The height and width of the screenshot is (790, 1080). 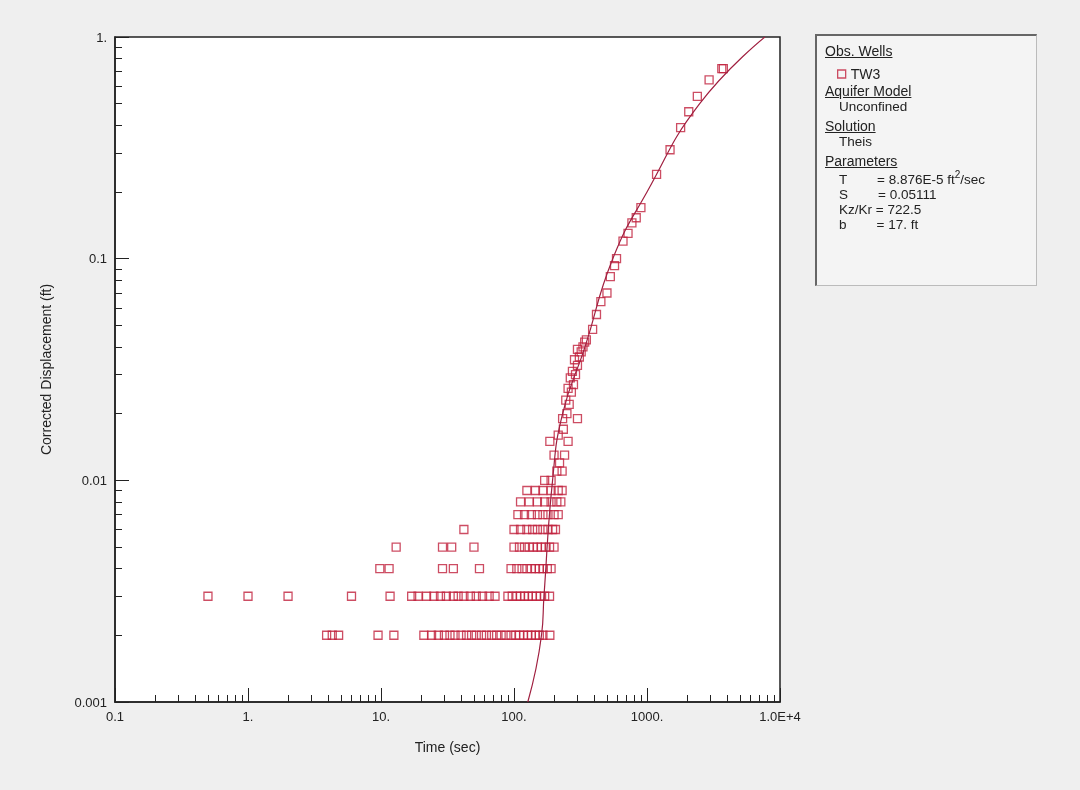 I want to click on x-tick-label: 100., so click(x=514, y=716).